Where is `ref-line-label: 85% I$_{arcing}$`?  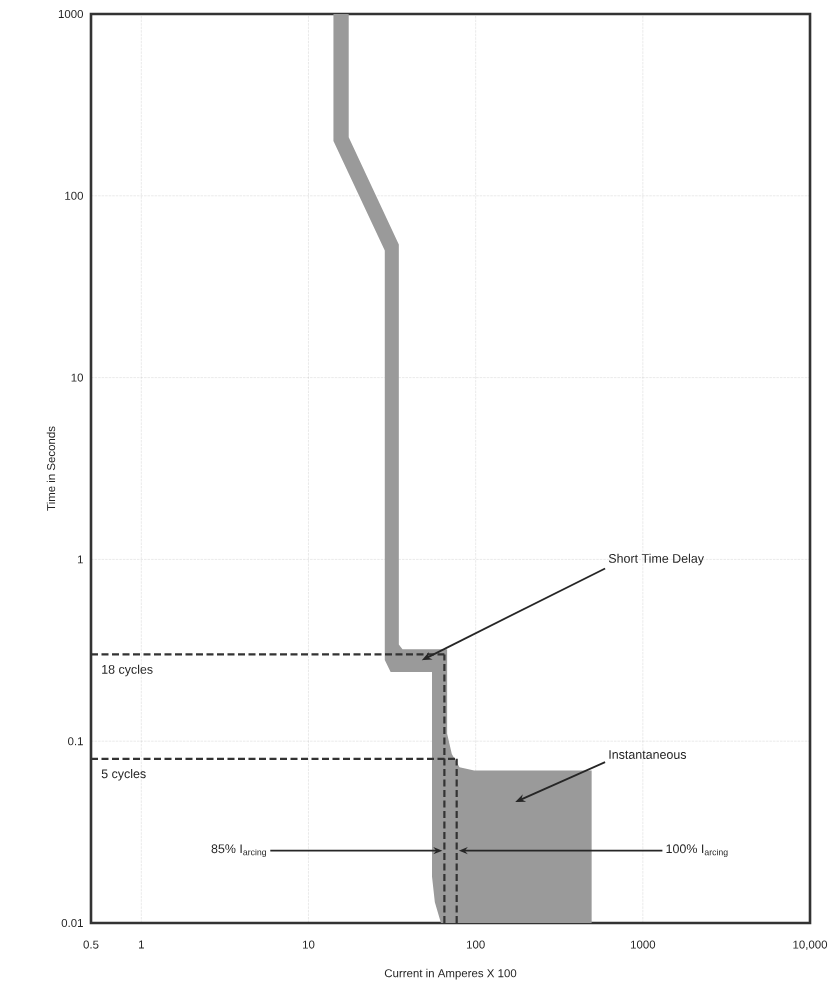
ref-line-label: 85% I$_{arcing}$ is located at coordinates (239, 851).